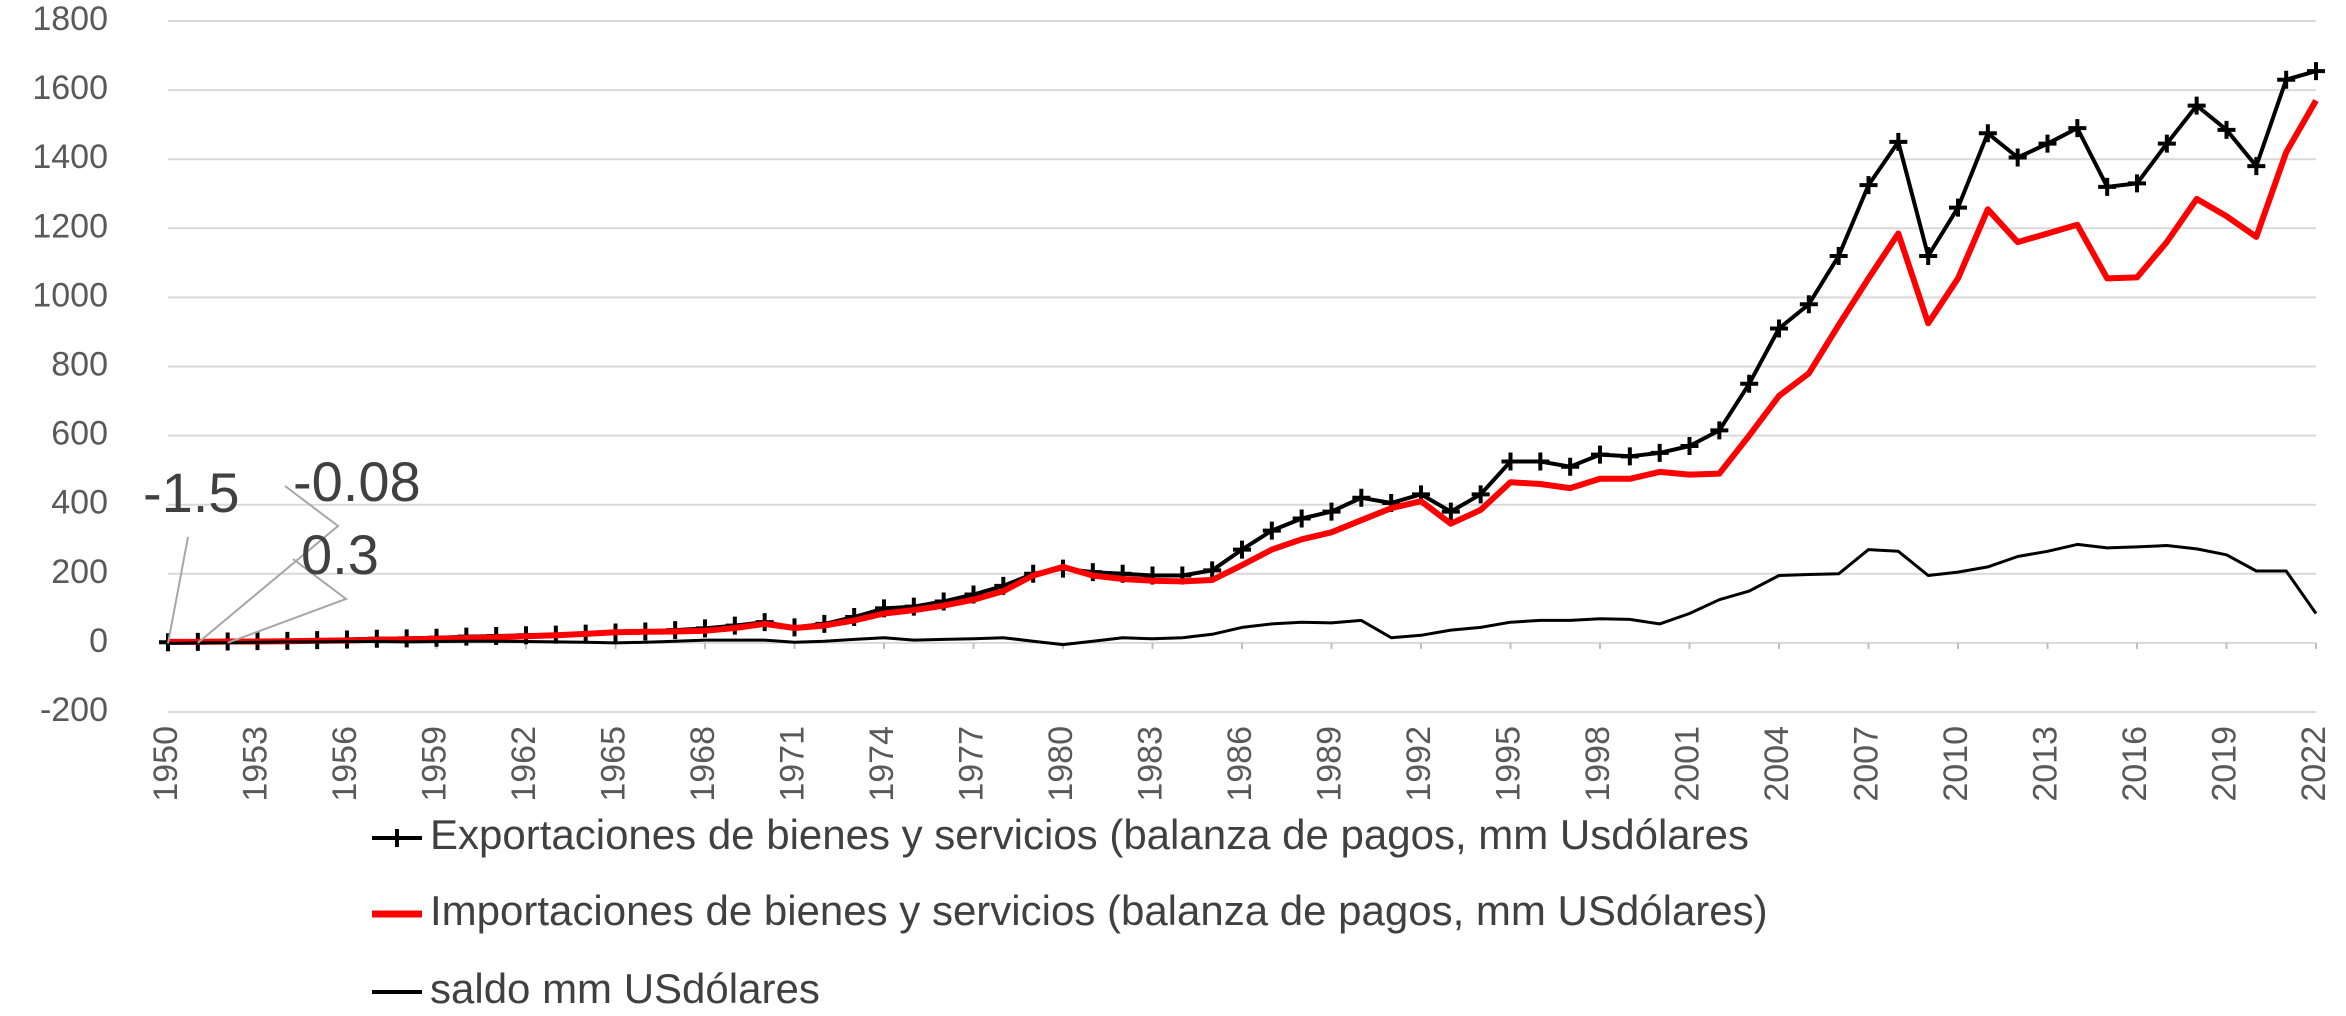 This screenshot has height=1016, width=2346. What do you see at coordinates (703, 764) in the screenshot?
I see `x-tick-label: 1968` at bounding box center [703, 764].